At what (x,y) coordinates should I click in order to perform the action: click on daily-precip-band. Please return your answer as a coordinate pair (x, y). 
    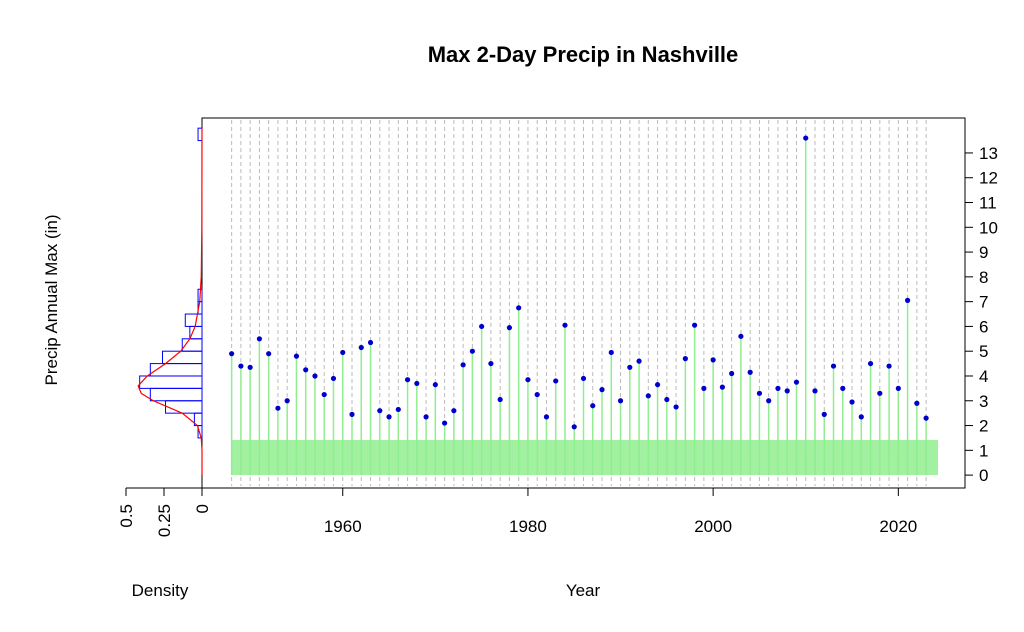
    Looking at the image, I should click on (585, 457).